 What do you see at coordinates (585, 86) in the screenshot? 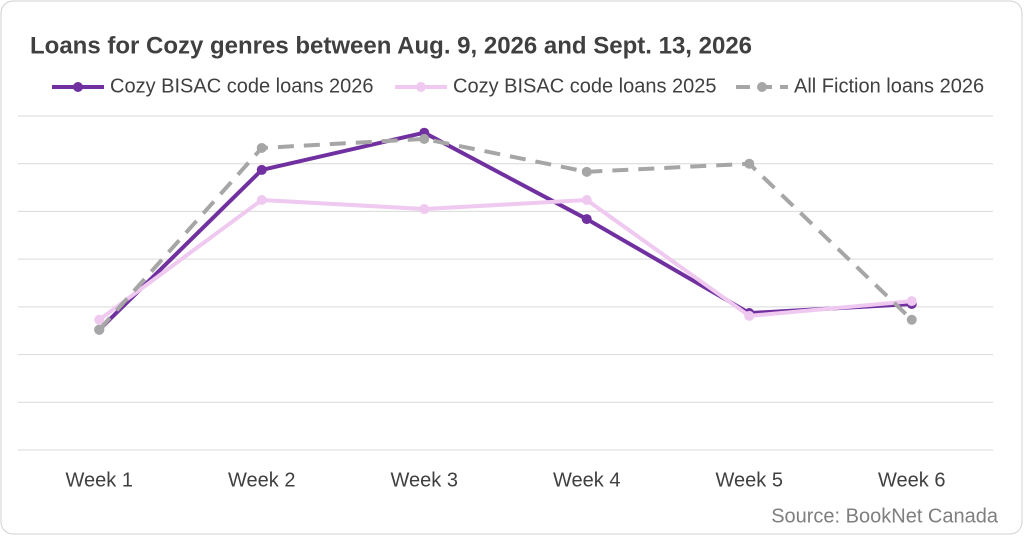
I see `legend-label: Cozy BISAC code loans 2025` at bounding box center [585, 86].